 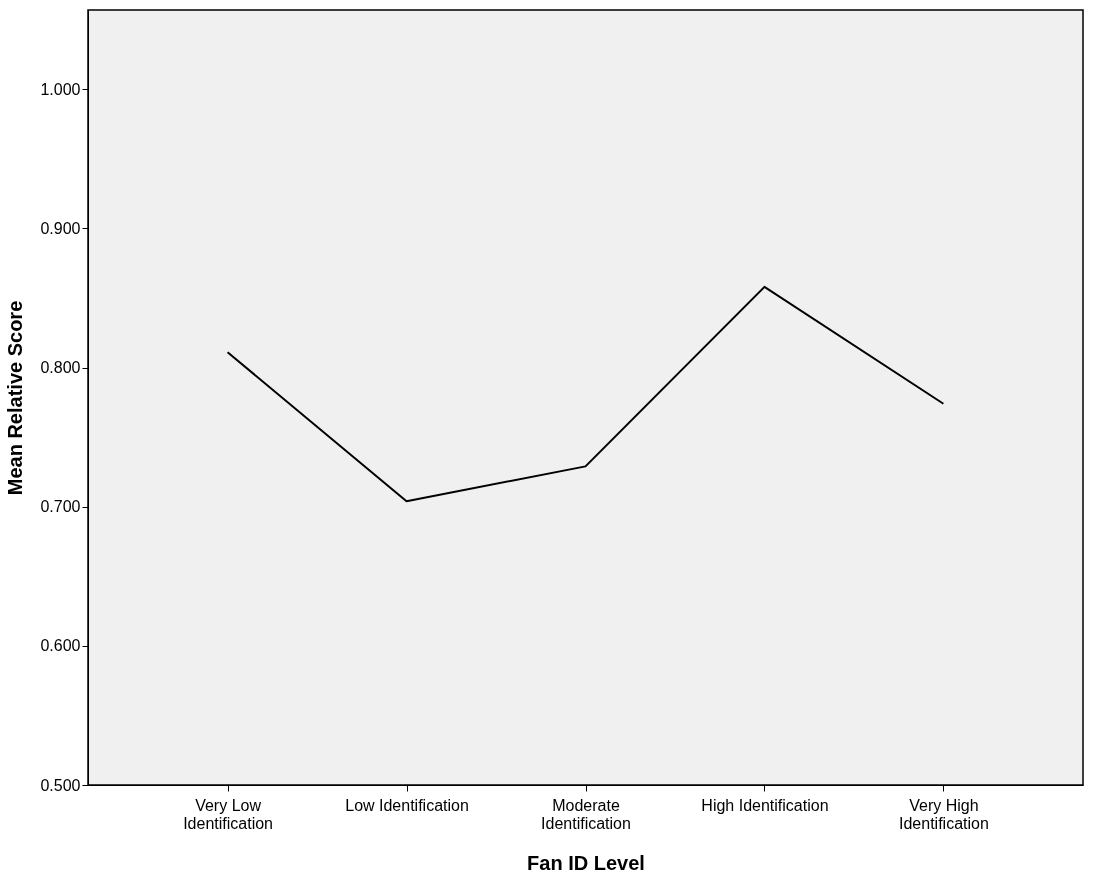 I want to click on y-axis-title: Mean Relative Score, so click(x=15, y=398).